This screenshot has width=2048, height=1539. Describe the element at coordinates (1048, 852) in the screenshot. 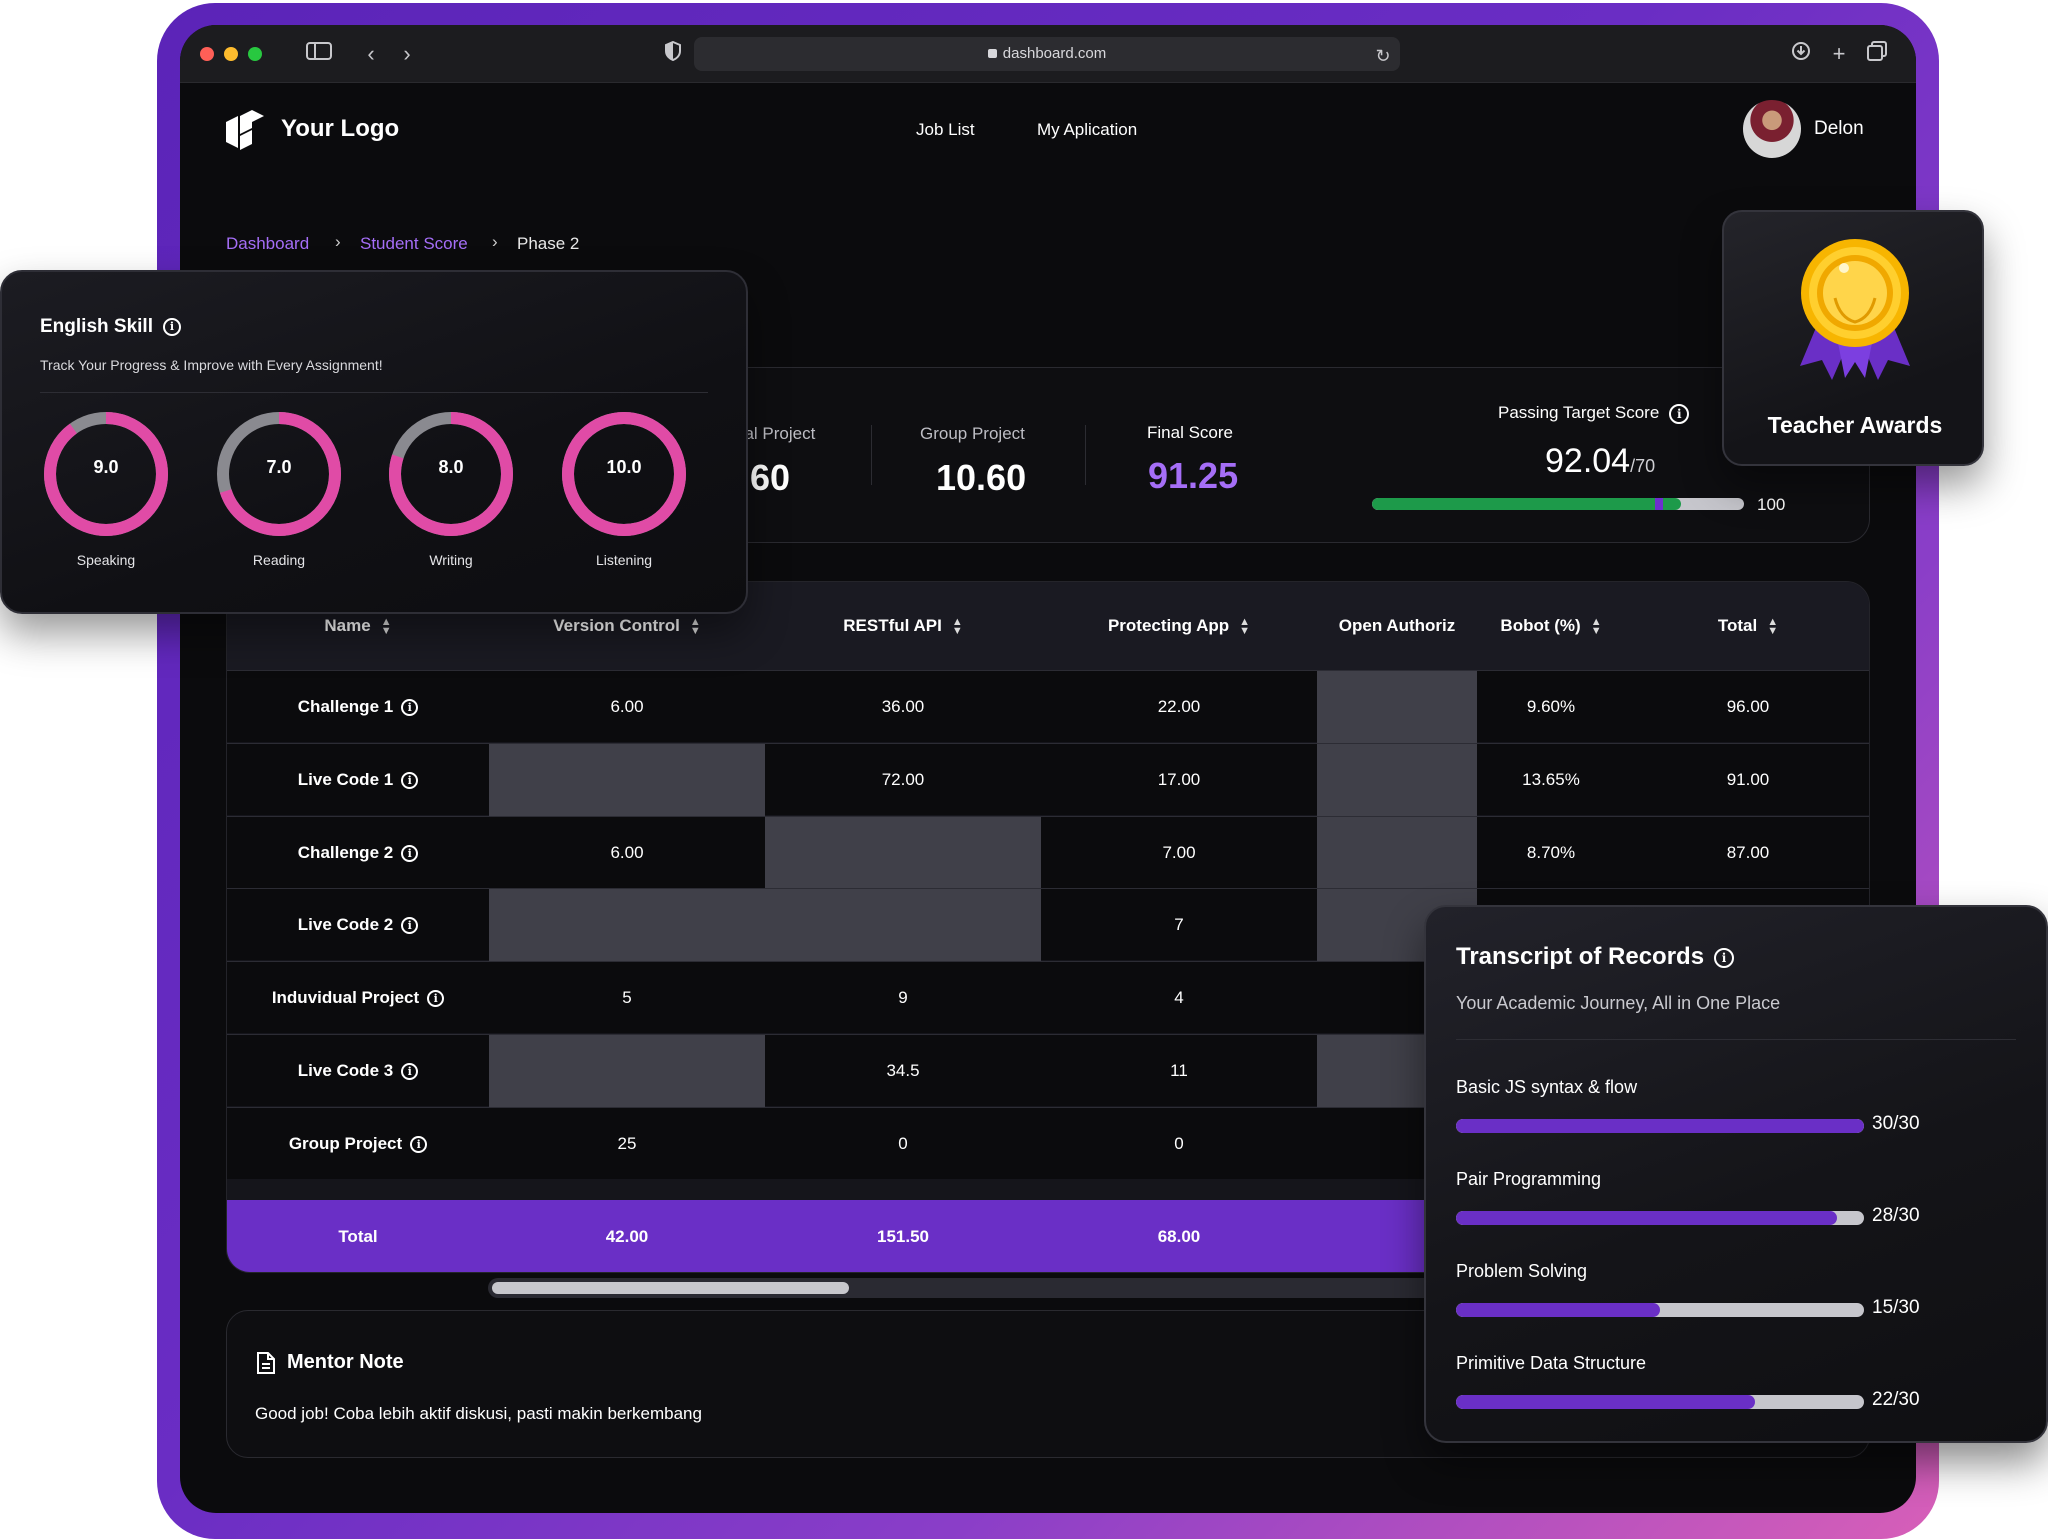

I see `table-row: Challenge 2 i 6.00 7.00 8.70% 87.00` at that location.